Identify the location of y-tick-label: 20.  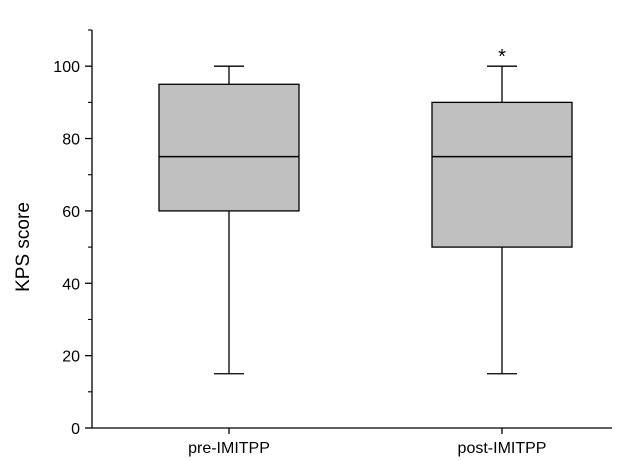
(71, 357).